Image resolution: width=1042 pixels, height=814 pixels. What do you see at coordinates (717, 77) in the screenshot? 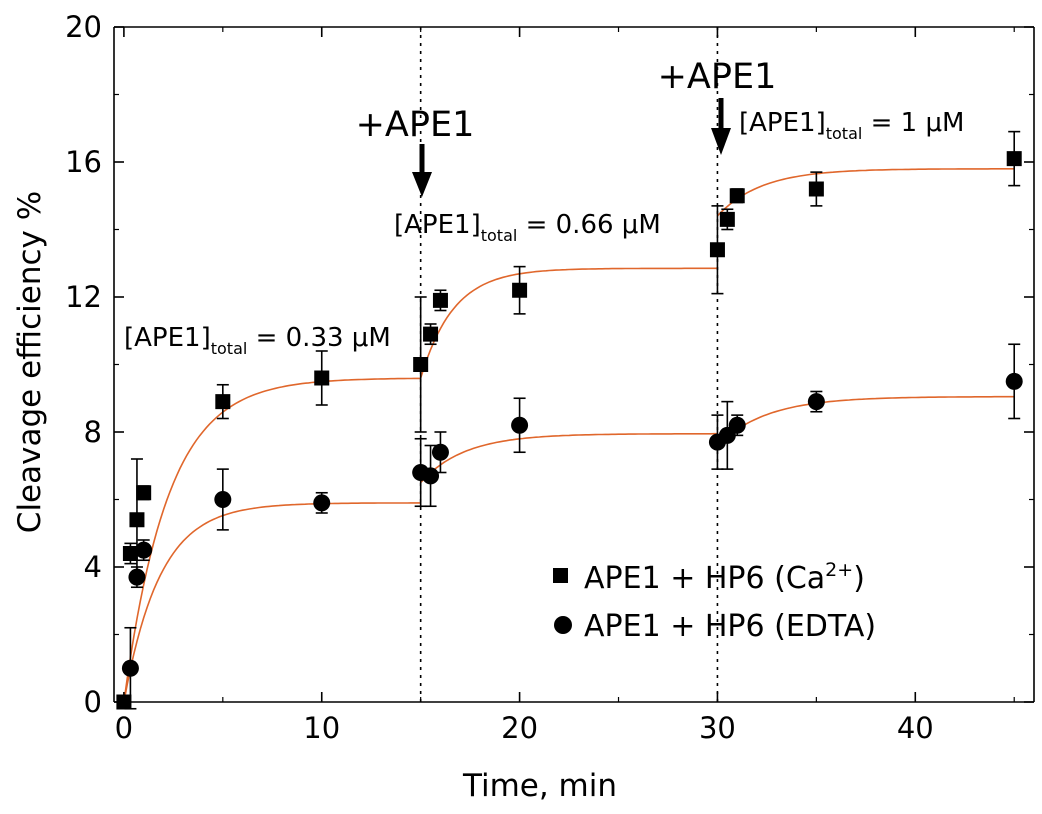
I see `add-label-2: +APE1` at bounding box center [717, 77].